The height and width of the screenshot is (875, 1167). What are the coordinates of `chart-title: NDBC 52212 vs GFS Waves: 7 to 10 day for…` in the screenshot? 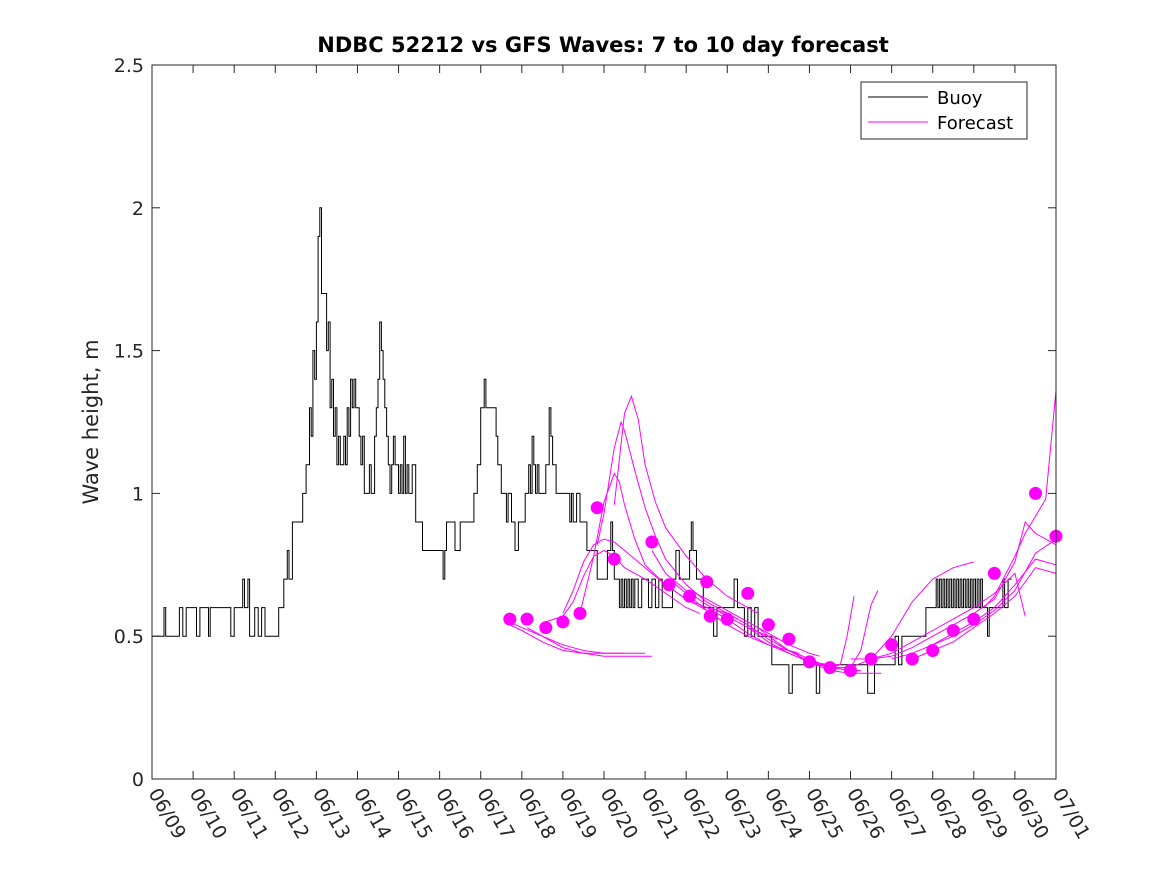 It's located at (602, 45).